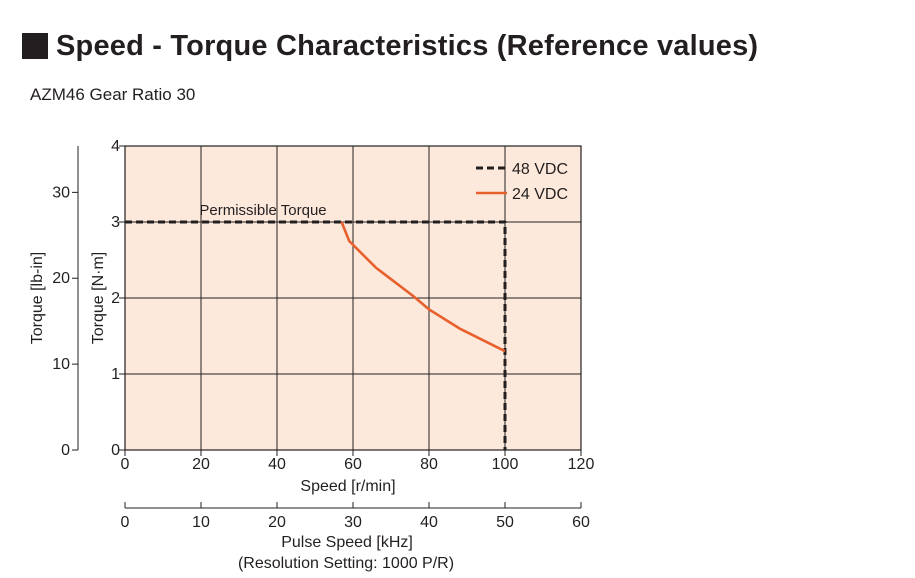  Describe the element at coordinates (37, 298) in the screenshot. I see `y2-axis-label: Torque [lb-in]` at that location.